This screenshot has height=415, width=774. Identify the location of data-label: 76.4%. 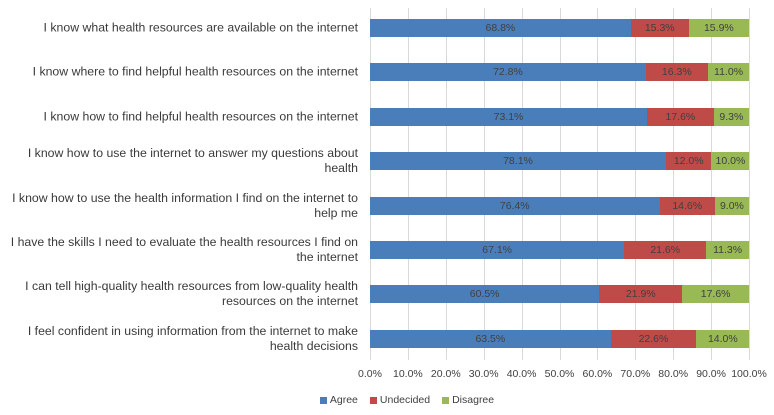
(514, 205).